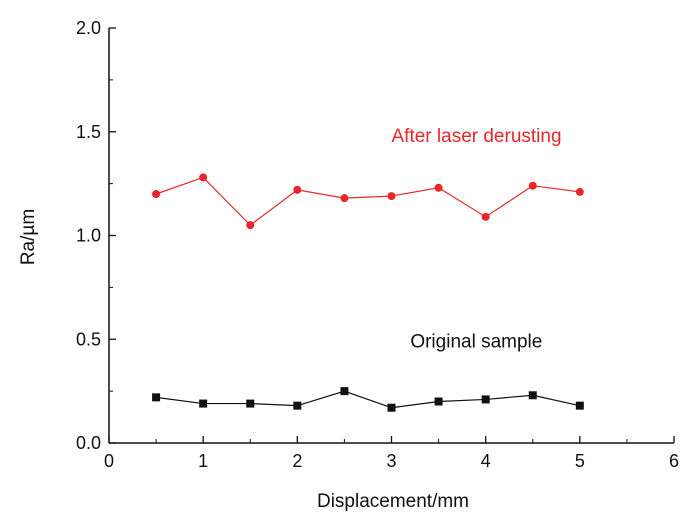  Describe the element at coordinates (477, 239) in the screenshot. I see `series-labels: After laser derusting Original sample` at that location.